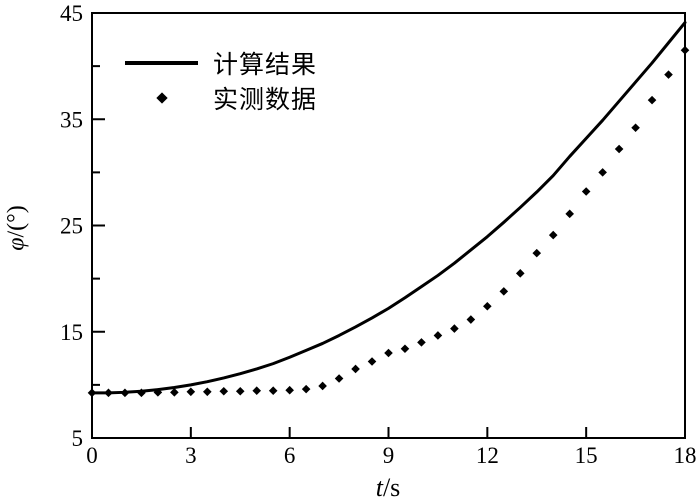 The image size is (700, 504). I want to click on legend-sample-computed, so click(161, 62).